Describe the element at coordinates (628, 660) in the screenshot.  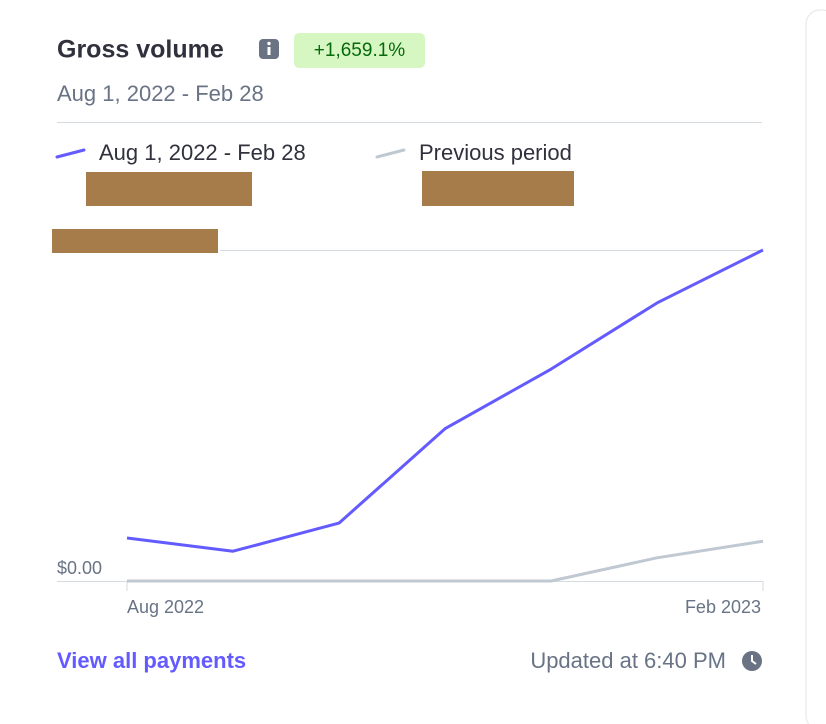
I see `updated-text: Updated at 6:40 PM` at that location.